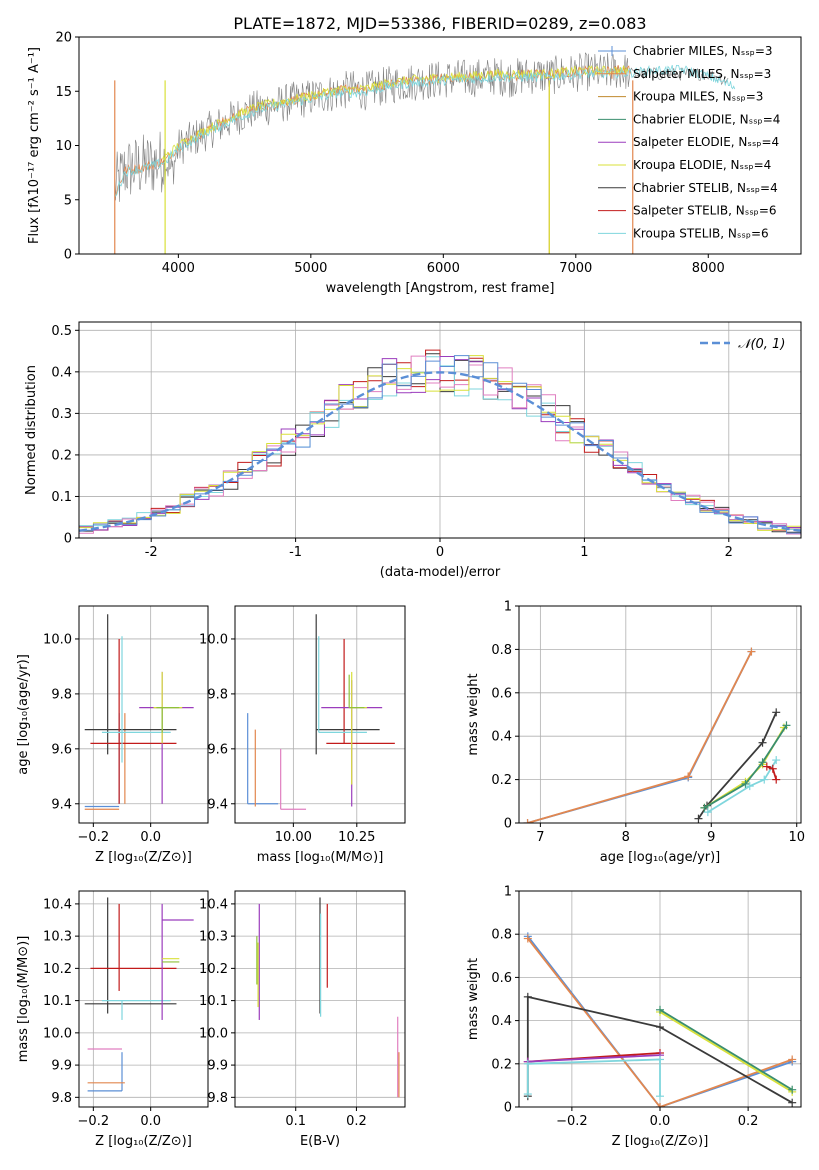 Image resolution: width=819 pixels, height=1170 pixels. I want to click on spectrum-xlabel: wavelength [Angstrom, rest frame], so click(440, 288).